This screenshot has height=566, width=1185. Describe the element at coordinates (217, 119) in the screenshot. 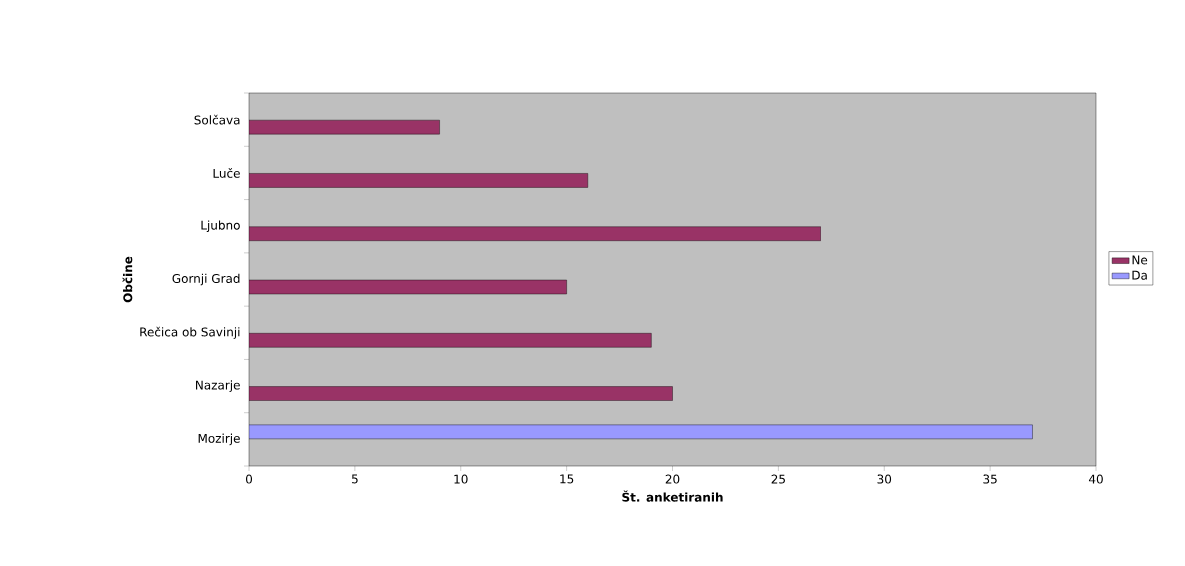

I see `y-tick-label: Solčava` at that location.